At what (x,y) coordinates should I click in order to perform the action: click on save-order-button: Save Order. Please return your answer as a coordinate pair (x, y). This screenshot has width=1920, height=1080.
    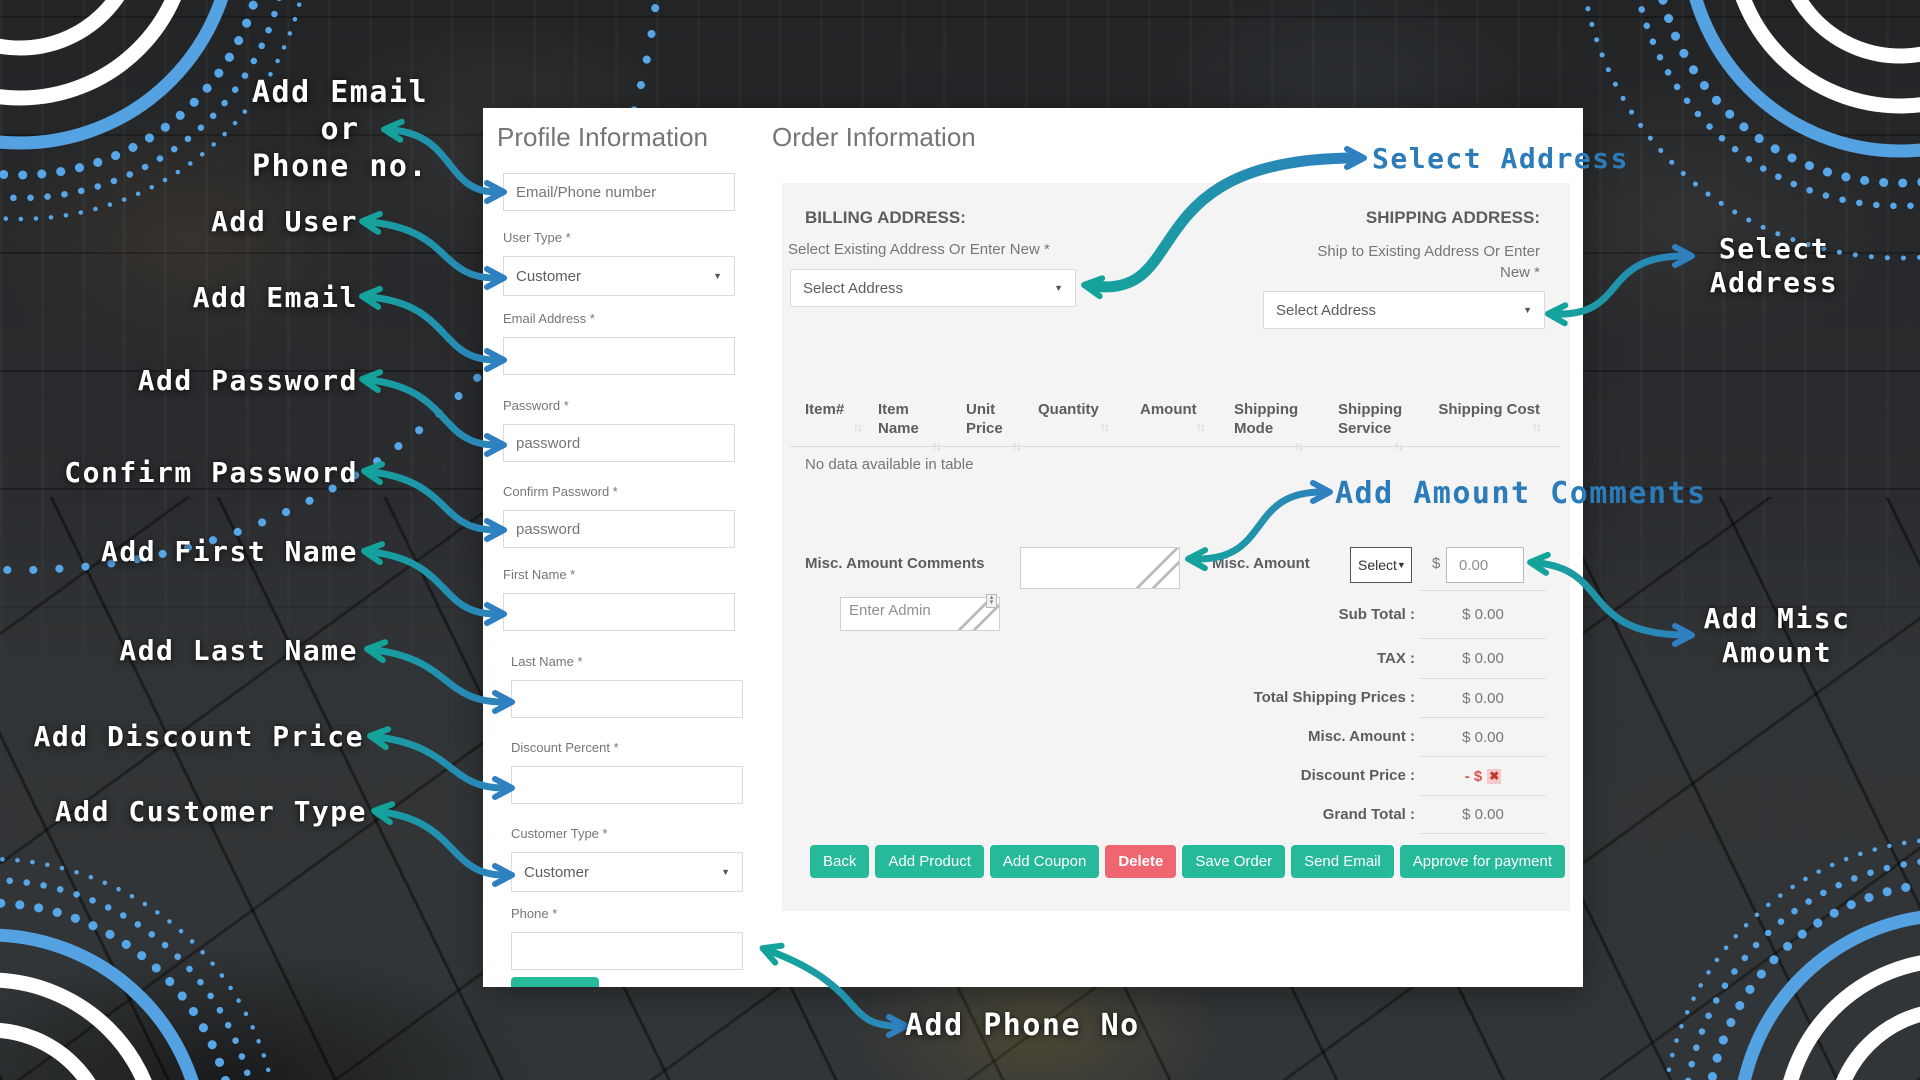
    Looking at the image, I should click on (1234, 861).